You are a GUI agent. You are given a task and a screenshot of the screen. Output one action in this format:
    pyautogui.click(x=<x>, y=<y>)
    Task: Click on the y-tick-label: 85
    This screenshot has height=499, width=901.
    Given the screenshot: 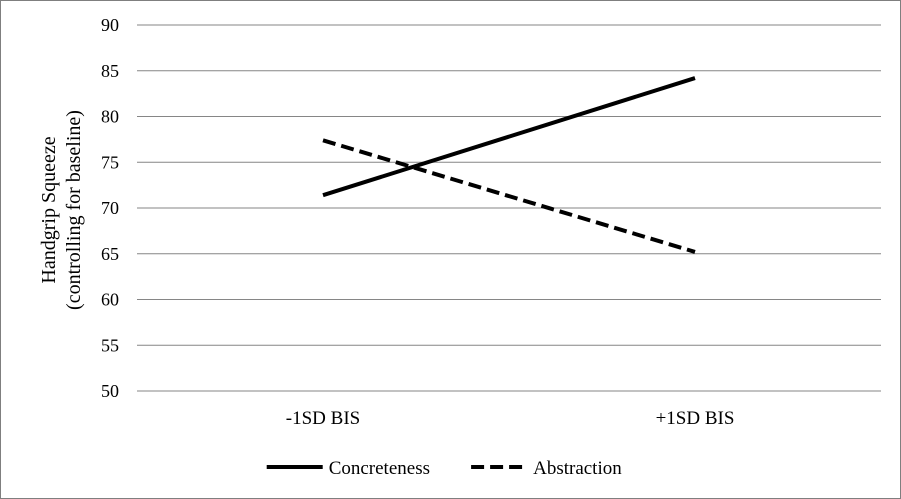 What is the action you would take?
    pyautogui.click(x=110, y=71)
    